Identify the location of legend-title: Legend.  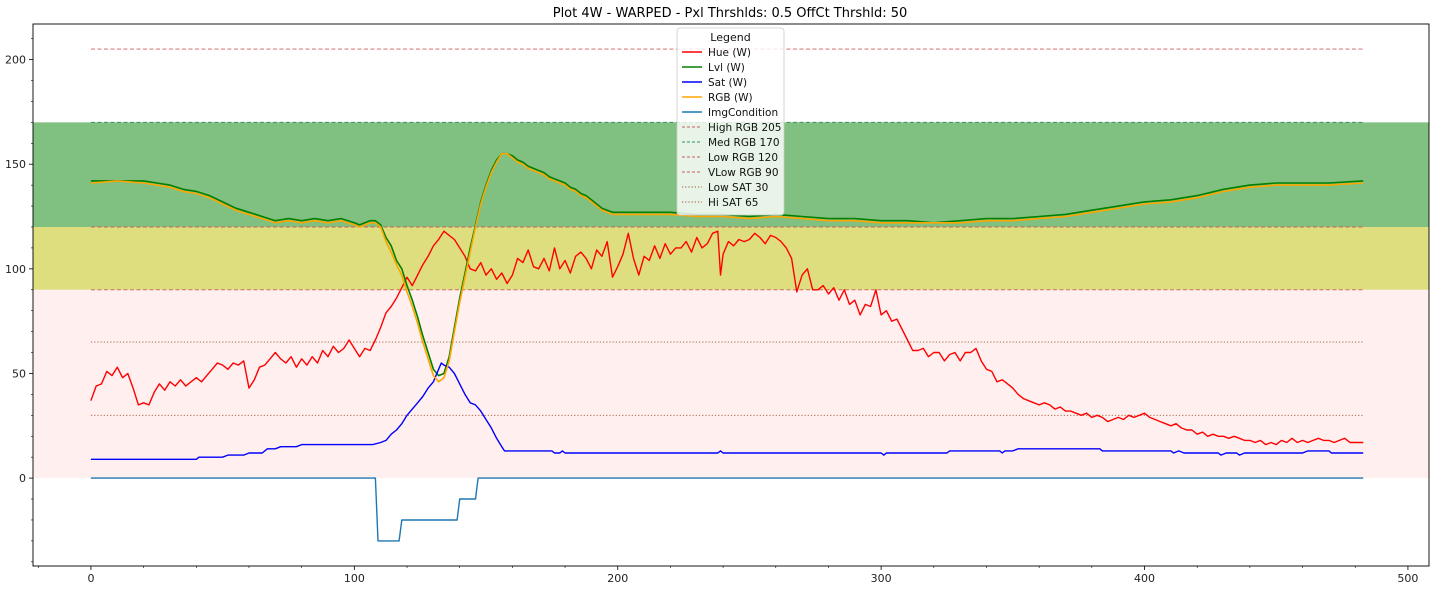
(730, 37).